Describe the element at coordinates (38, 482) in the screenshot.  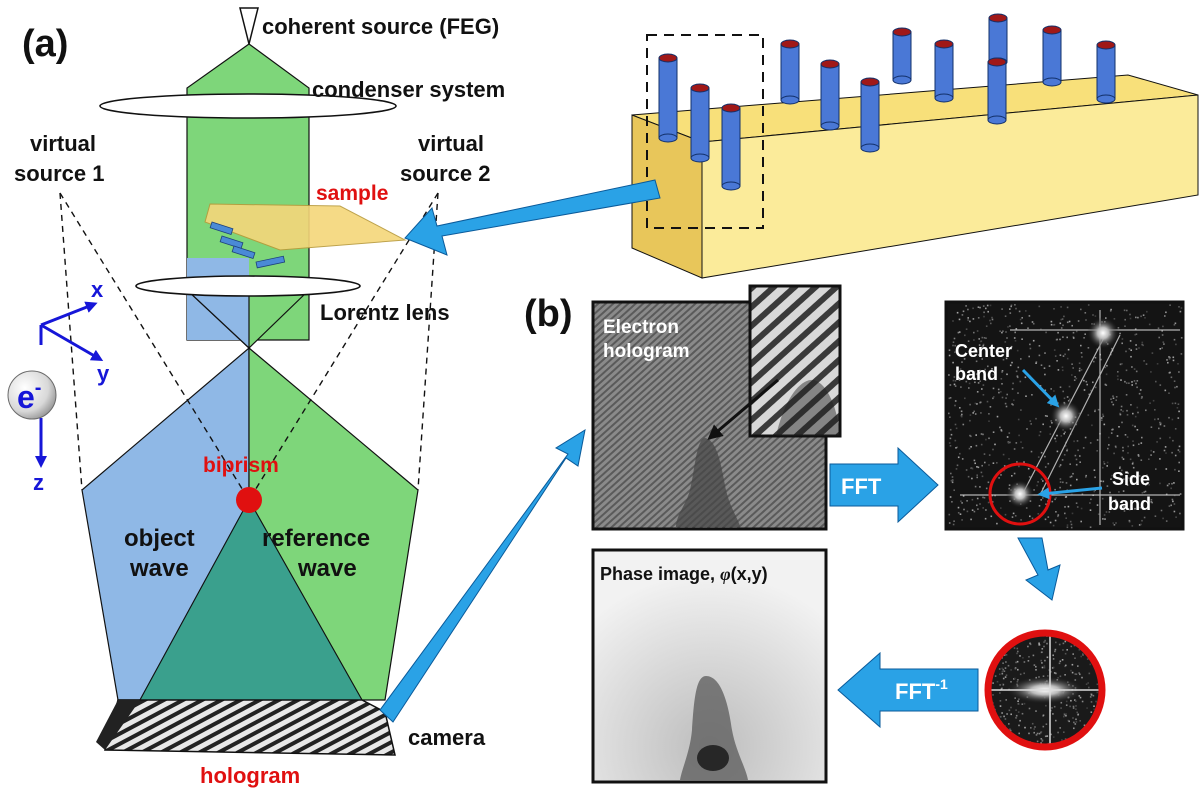
I see `axis-z-label: z` at that location.